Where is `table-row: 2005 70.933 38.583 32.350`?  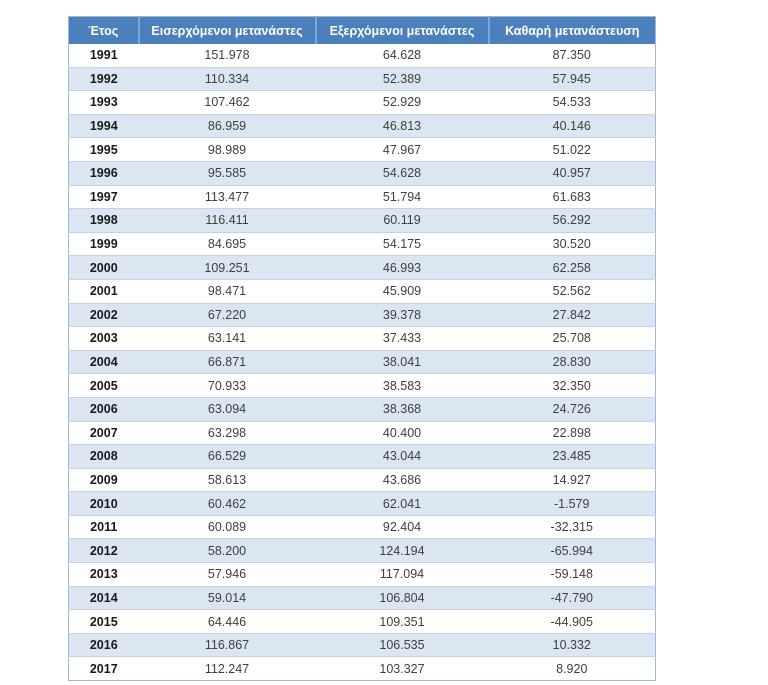
table-row: 2005 70.933 38.583 32.350 is located at coordinates (362, 385).